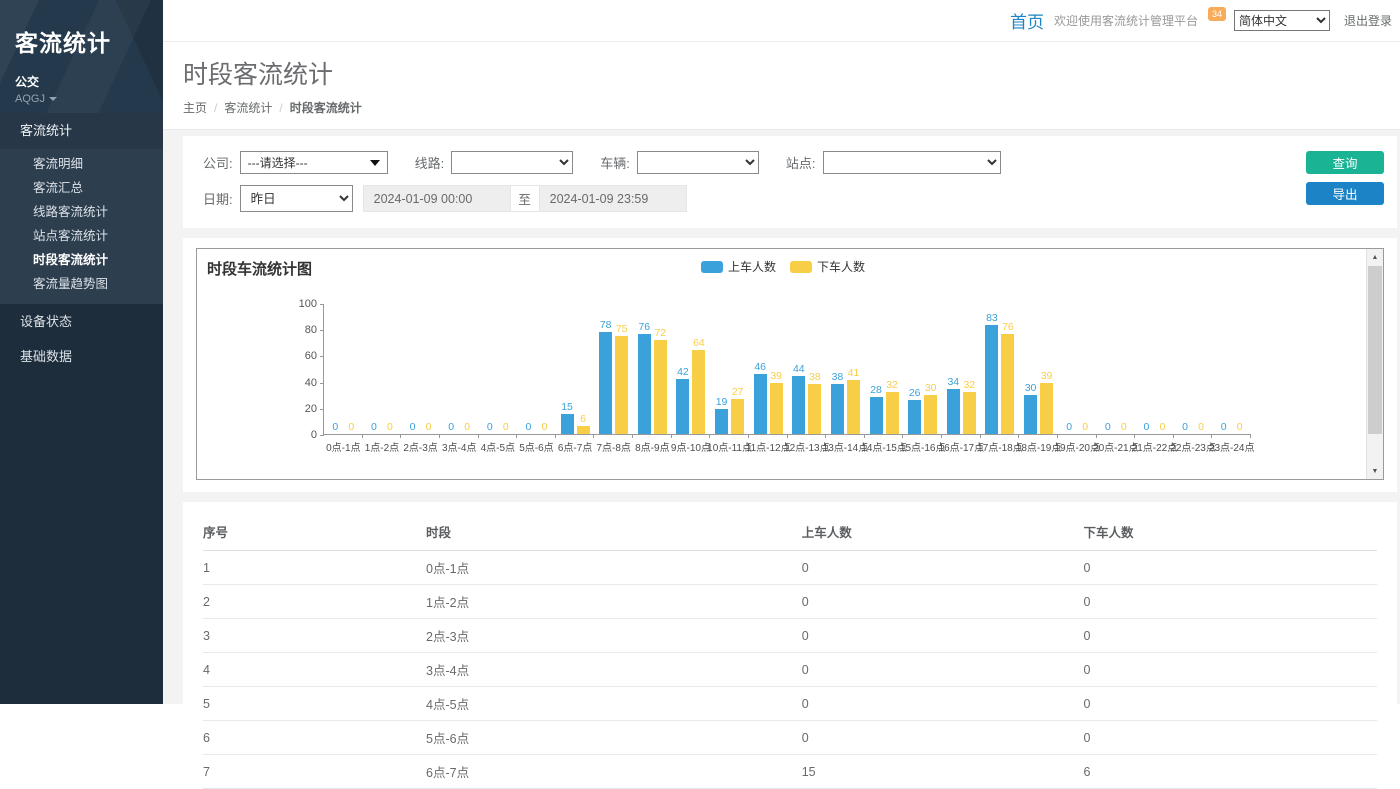 The height and width of the screenshot is (789, 1400). What do you see at coordinates (1345, 193) in the screenshot?
I see `export-button: 导出` at bounding box center [1345, 193].